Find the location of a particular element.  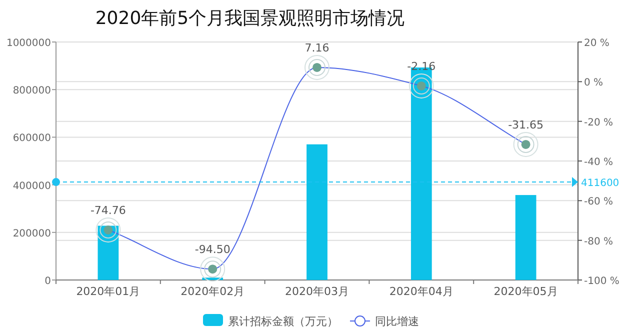

ref-line-label: 411600 is located at coordinates (600, 184).